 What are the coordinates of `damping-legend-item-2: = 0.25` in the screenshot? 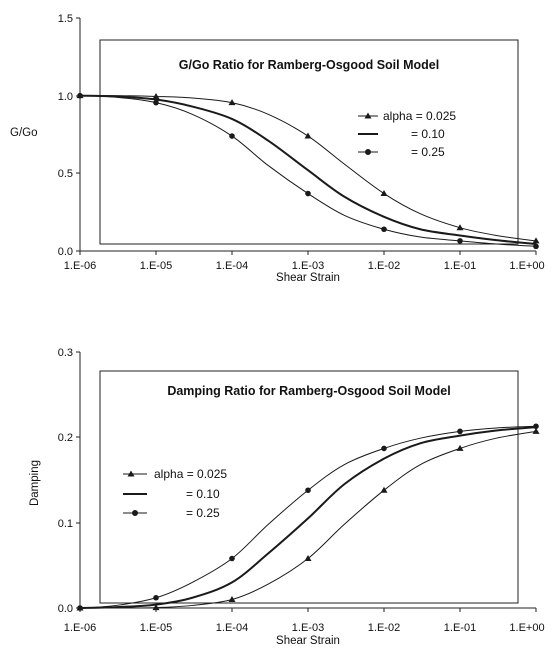 It's located at (171, 513).